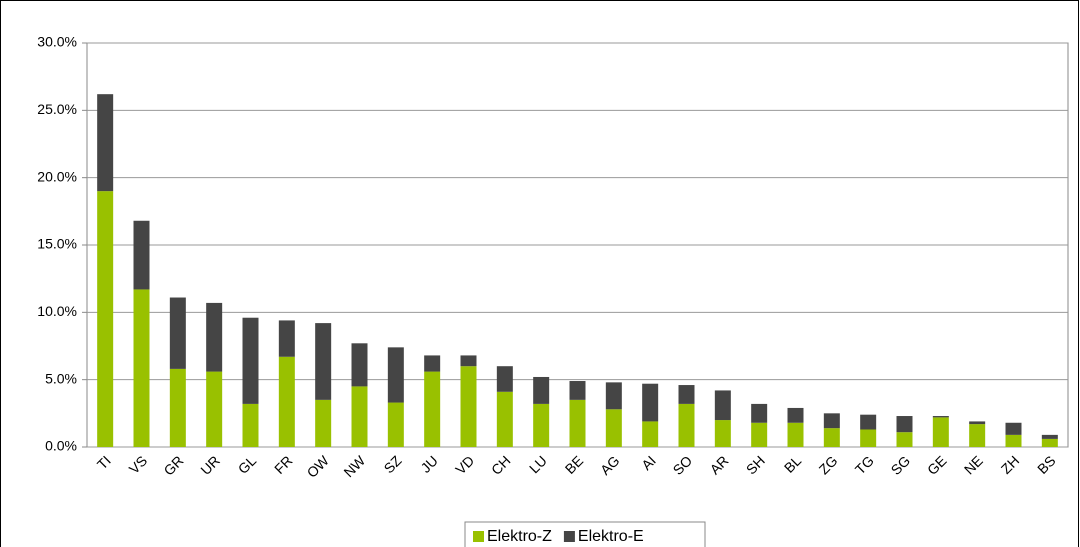  What do you see at coordinates (61, 378) in the screenshot?
I see `y-tick-label: 5.0%` at bounding box center [61, 378].